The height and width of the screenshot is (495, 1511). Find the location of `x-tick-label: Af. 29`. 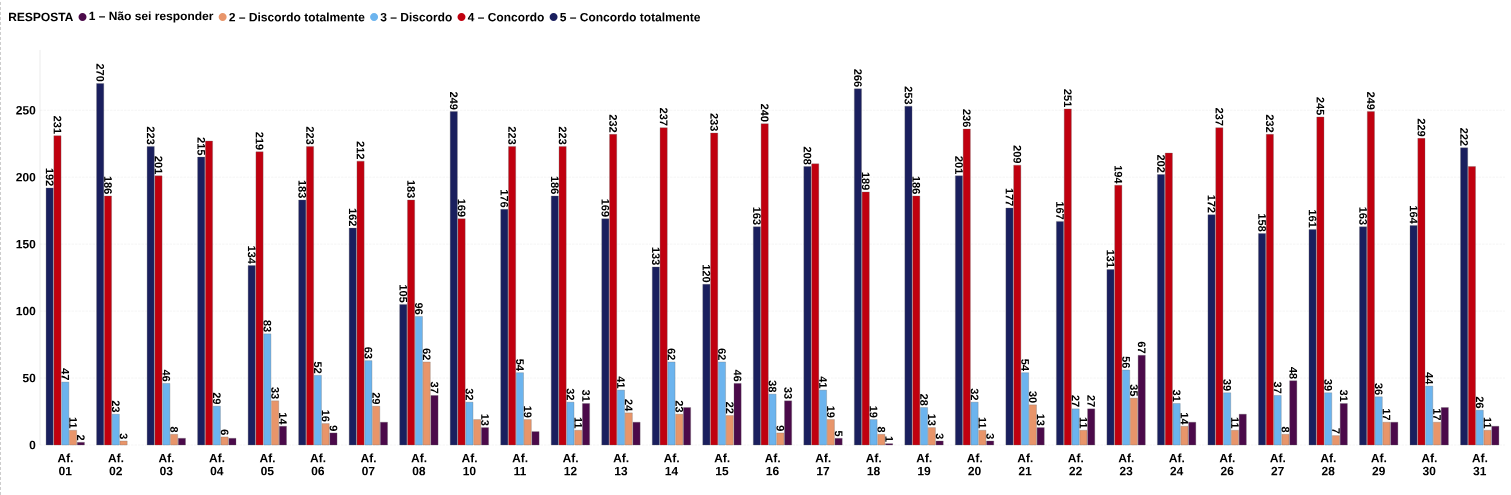

x-tick-label: Af. 29 is located at coordinates (1379, 464).